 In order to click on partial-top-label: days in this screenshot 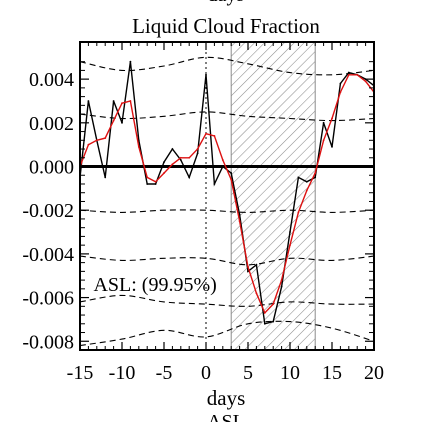, I will do `click(226, 3)`.